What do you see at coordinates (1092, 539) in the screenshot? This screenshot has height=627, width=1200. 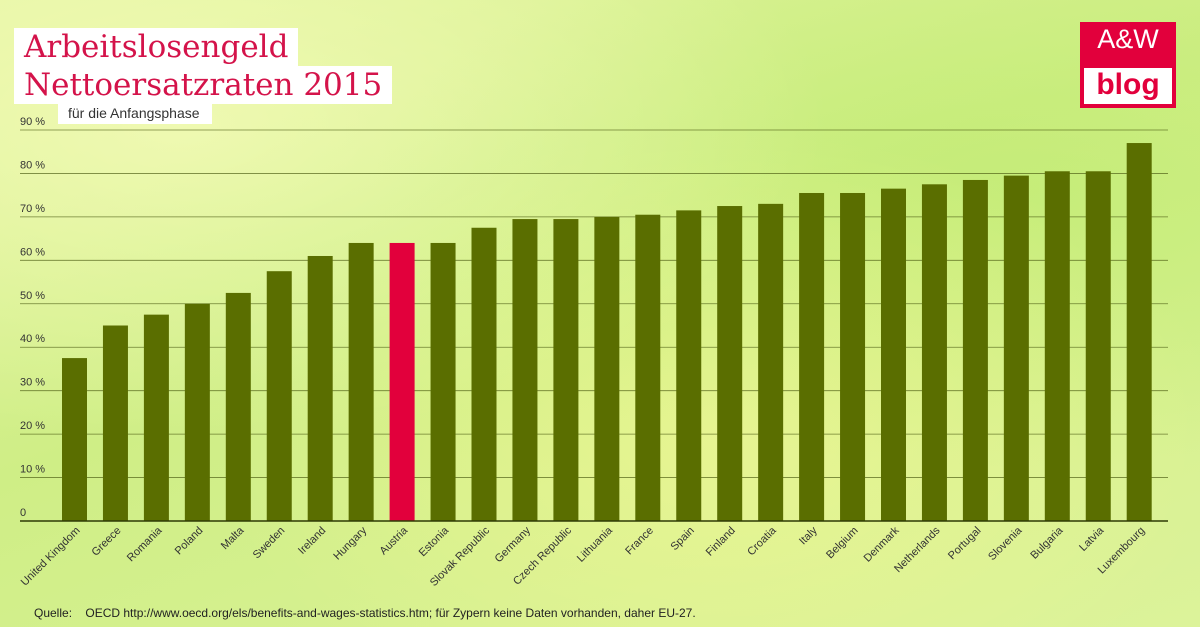 I see `x-tick-label: Latvia` at bounding box center [1092, 539].